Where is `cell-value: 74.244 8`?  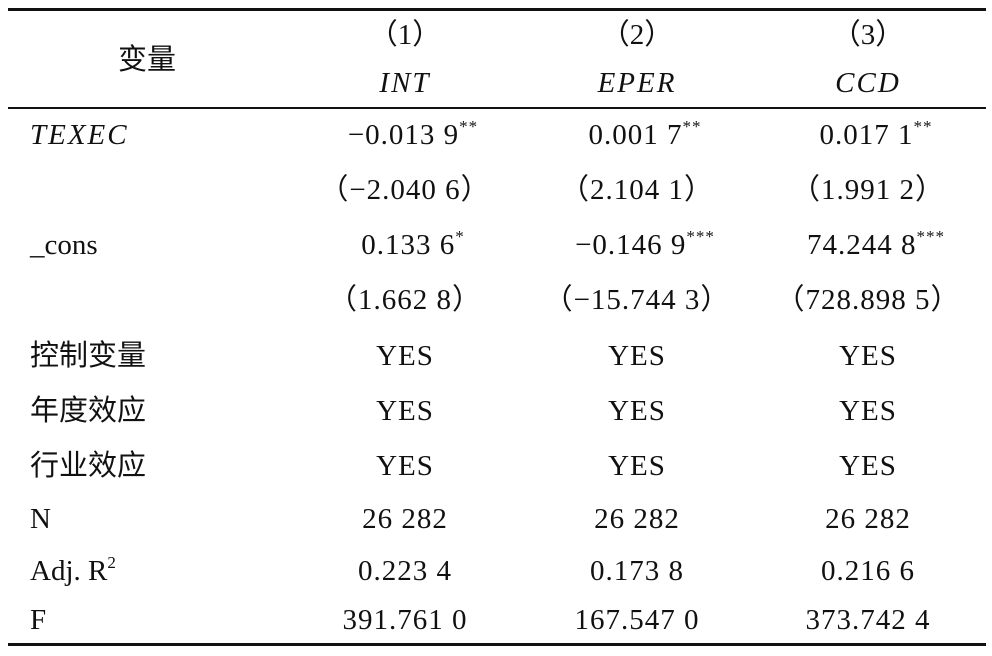 cell-value: 74.244 8 is located at coordinates (862, 245).